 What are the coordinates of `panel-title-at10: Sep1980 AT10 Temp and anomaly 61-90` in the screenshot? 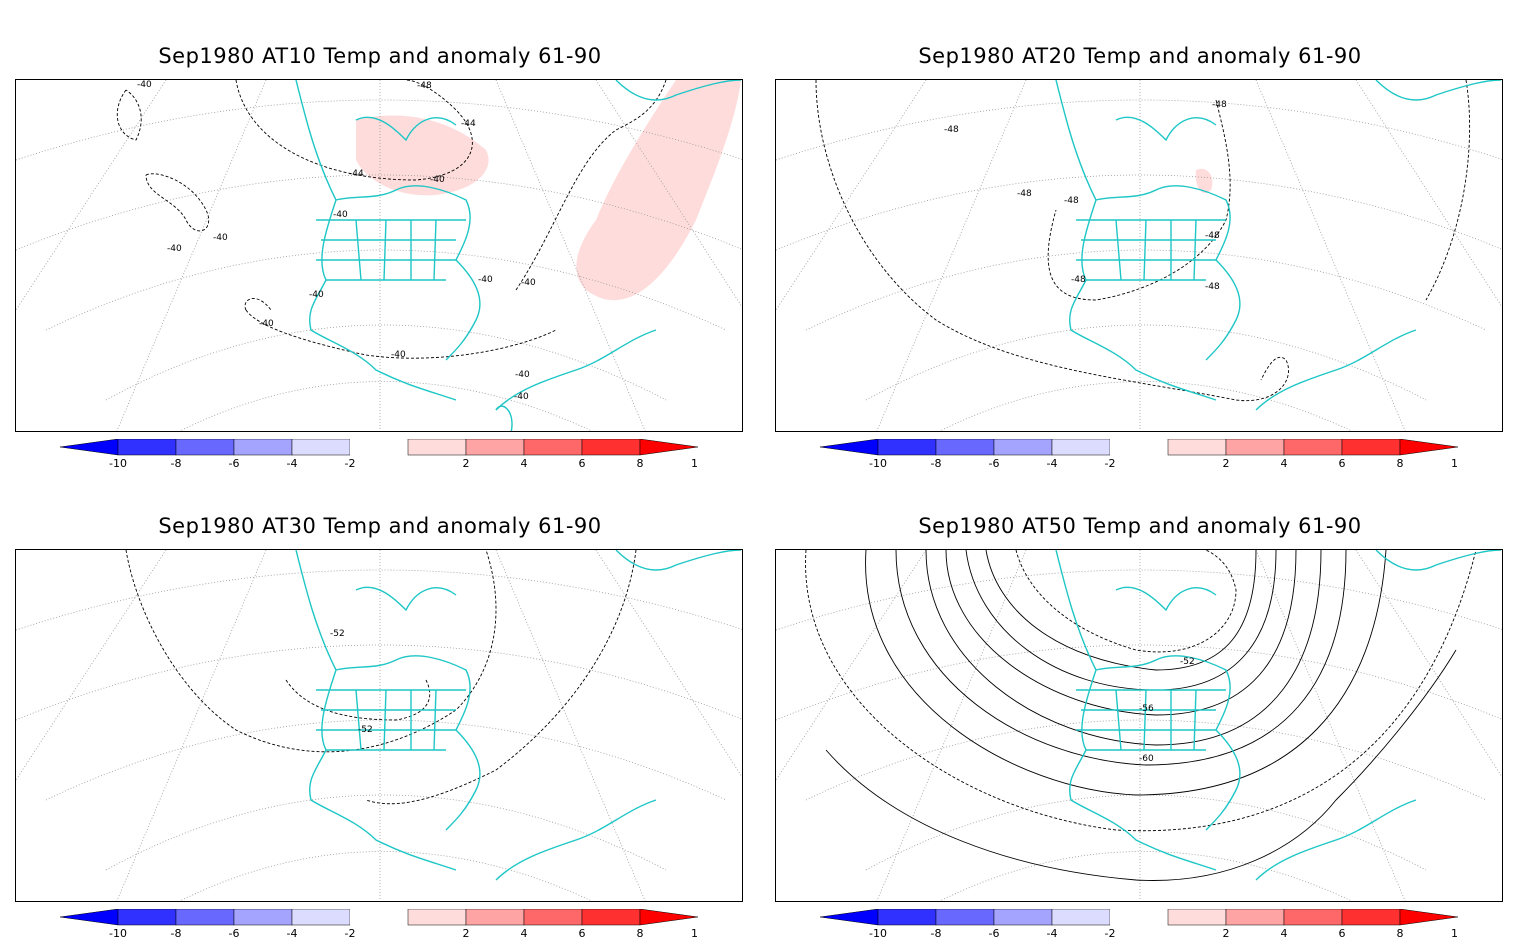 It's located at (380, 56).